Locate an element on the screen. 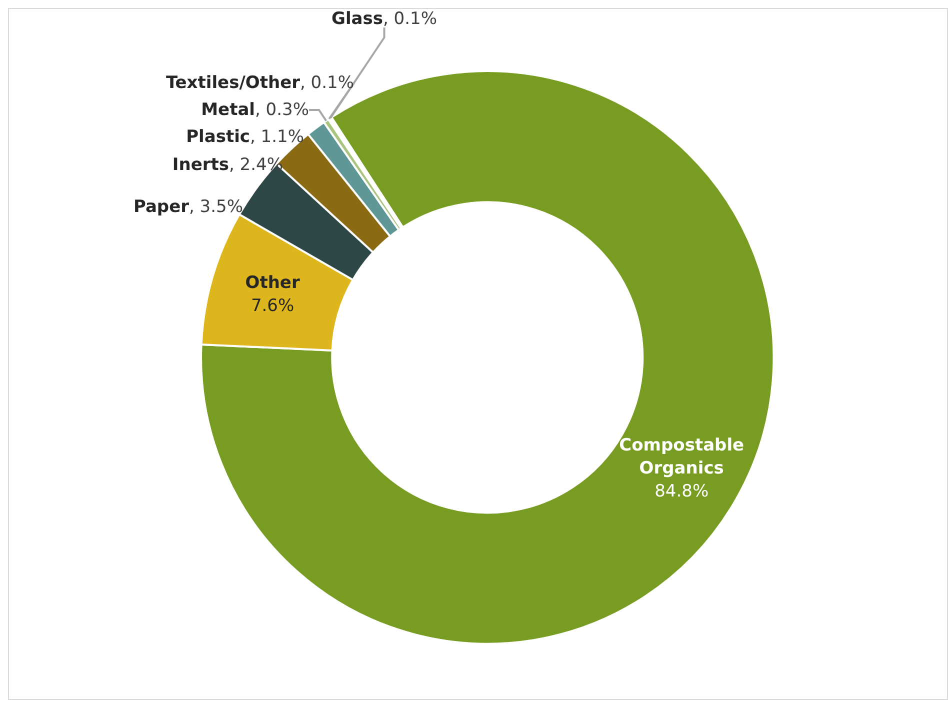 The height and width of the screenshot is (705, 952). slice-label: Paper is located at coordinates (161, 207).